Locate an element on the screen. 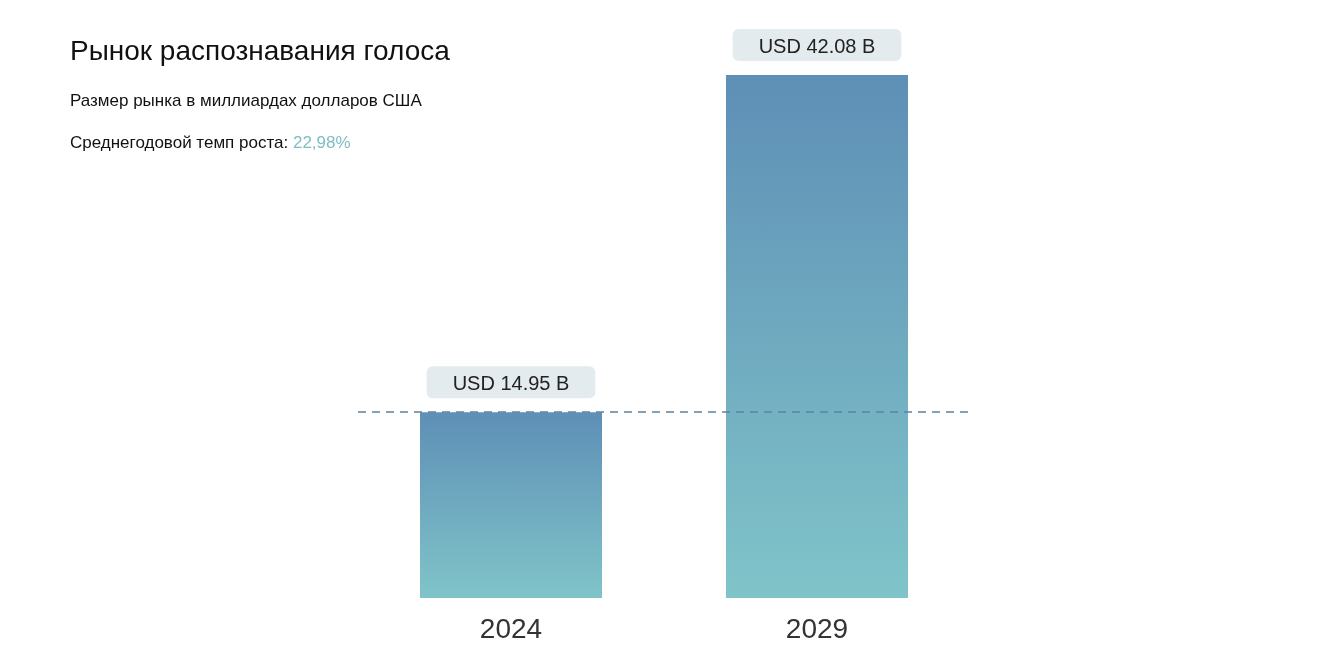 This screenshot has height=657, width=1317. x-tick-label: 2024 is located at coordinates (511, 628).